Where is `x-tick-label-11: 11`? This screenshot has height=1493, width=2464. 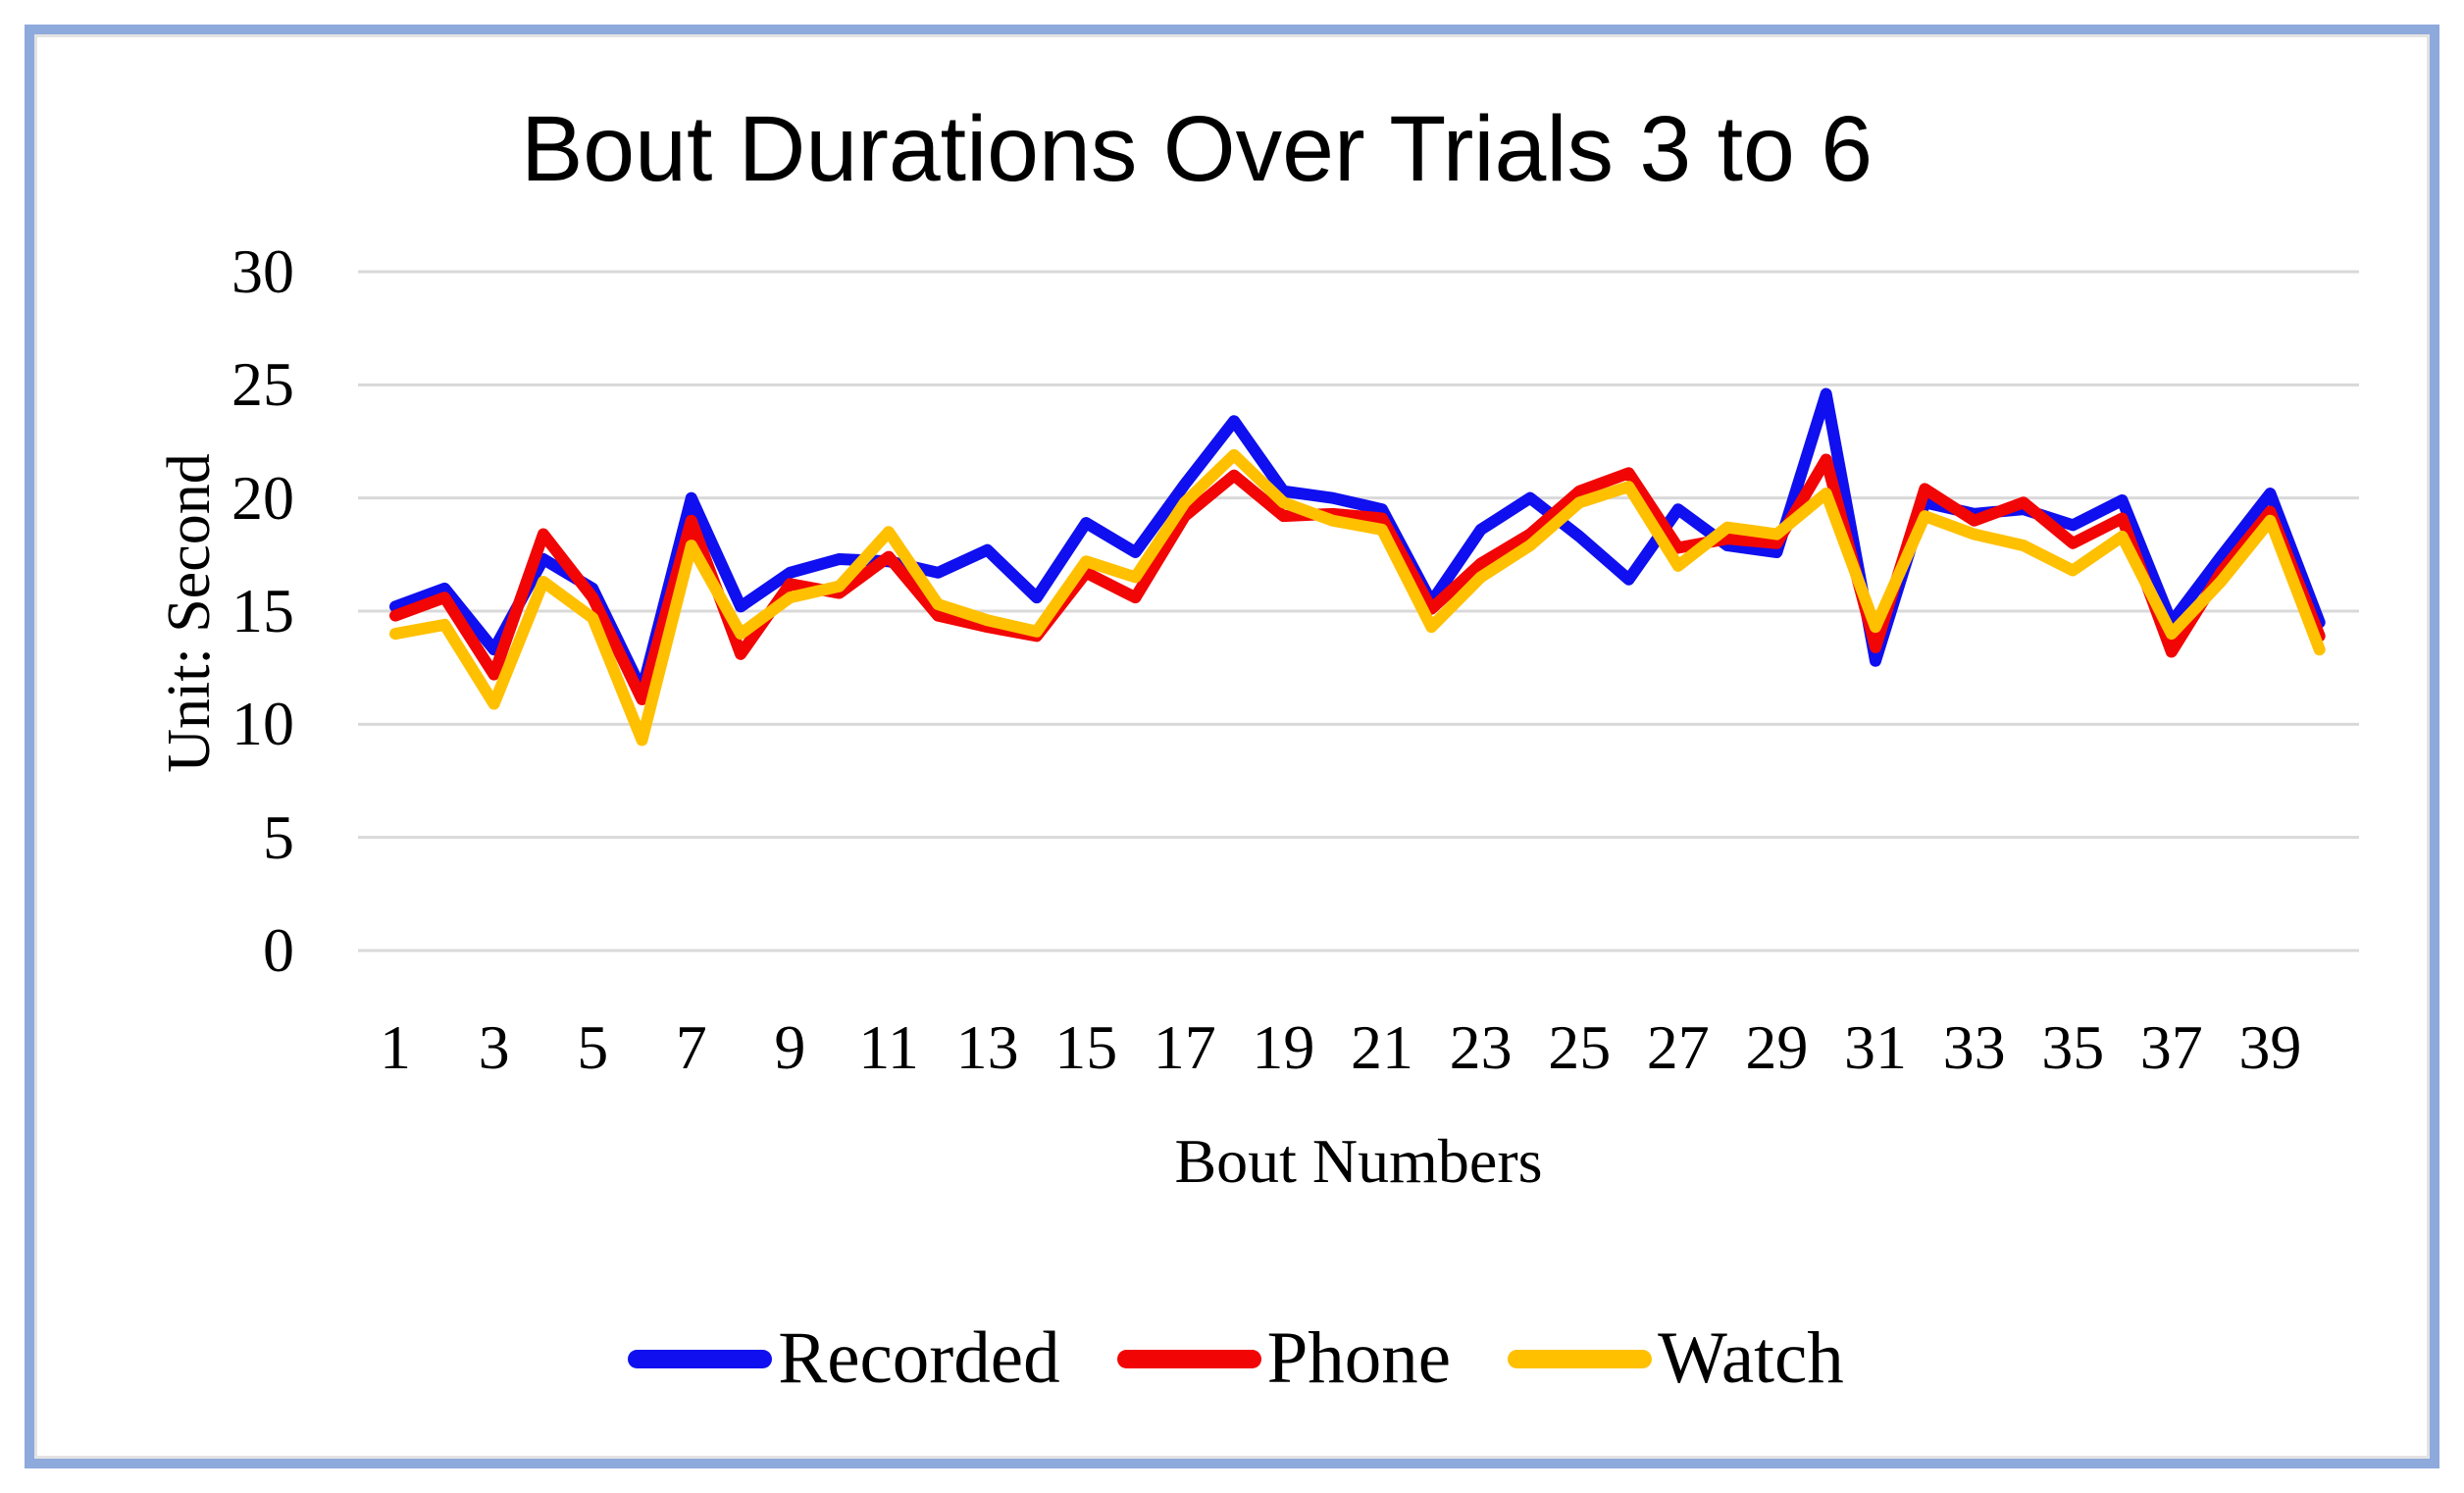
x-tick-label-11: 11 is located at coordinates (888, 1047).